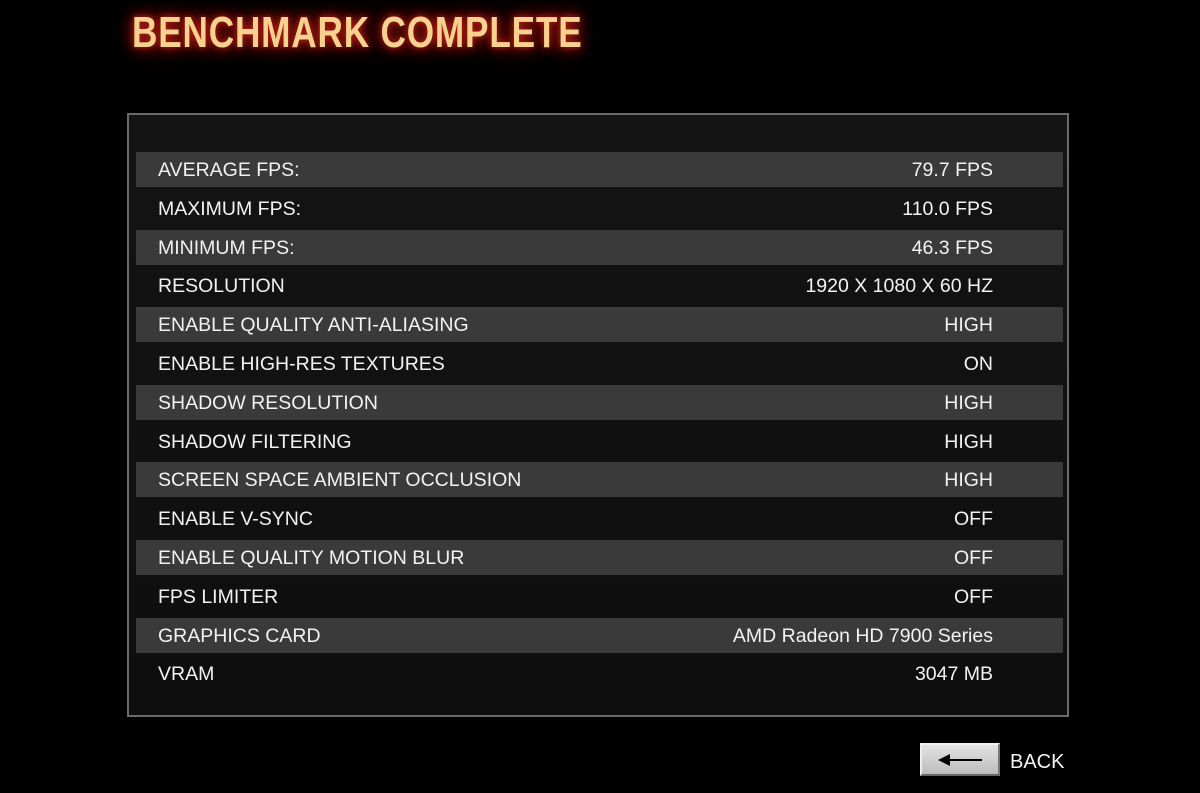 This screenshot has height=793, width=1200. I want to click on result-row: ENABLE QUALITY ANTI-ALIASING HIGH, so click(599, 324).